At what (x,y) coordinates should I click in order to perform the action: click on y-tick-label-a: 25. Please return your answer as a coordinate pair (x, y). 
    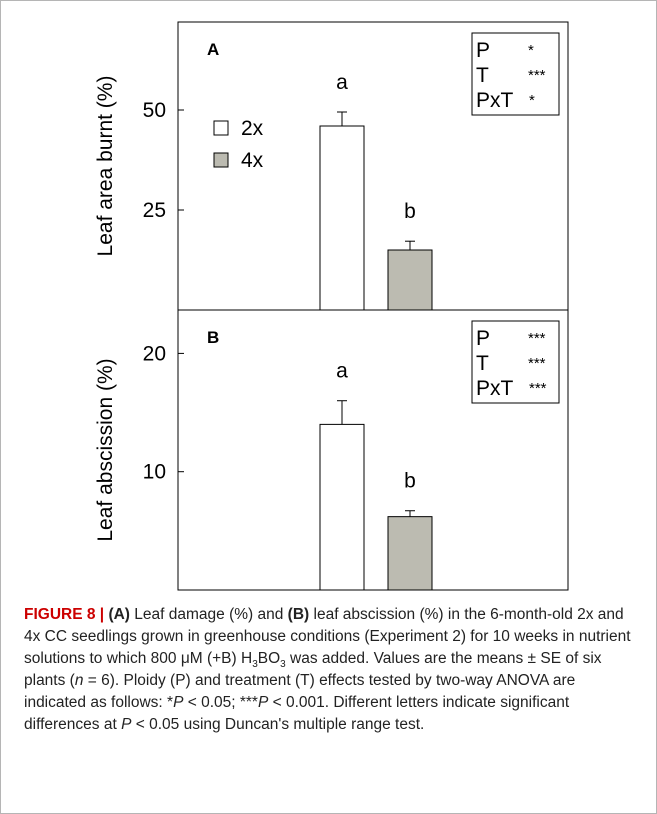
    Looking at the image, I should click on (154, 210).